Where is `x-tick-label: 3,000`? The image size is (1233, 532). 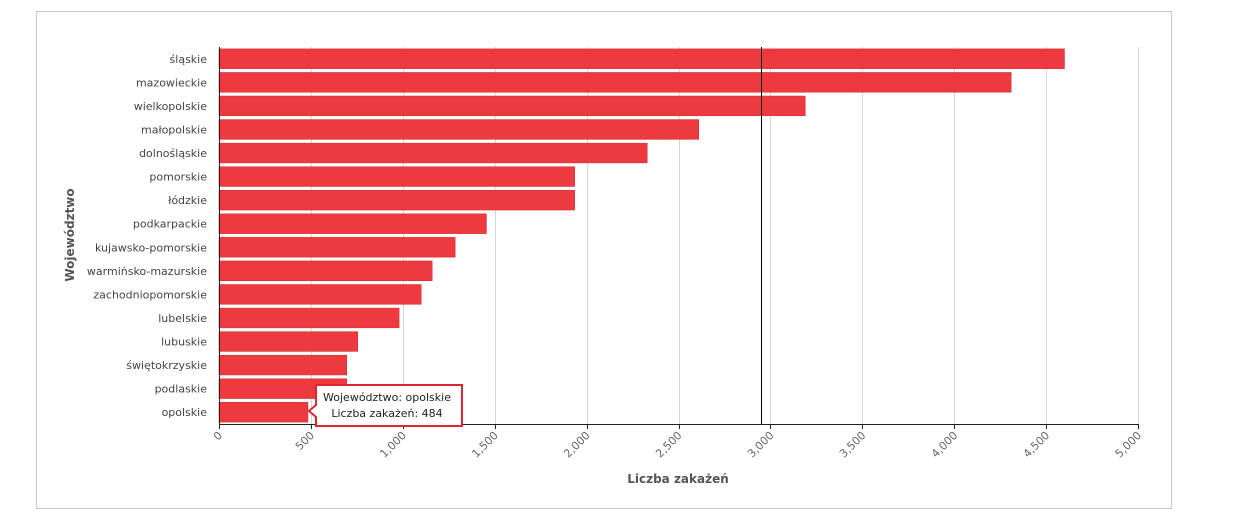 x-tick-label: 3,000 is located at coordinates (760, 444).